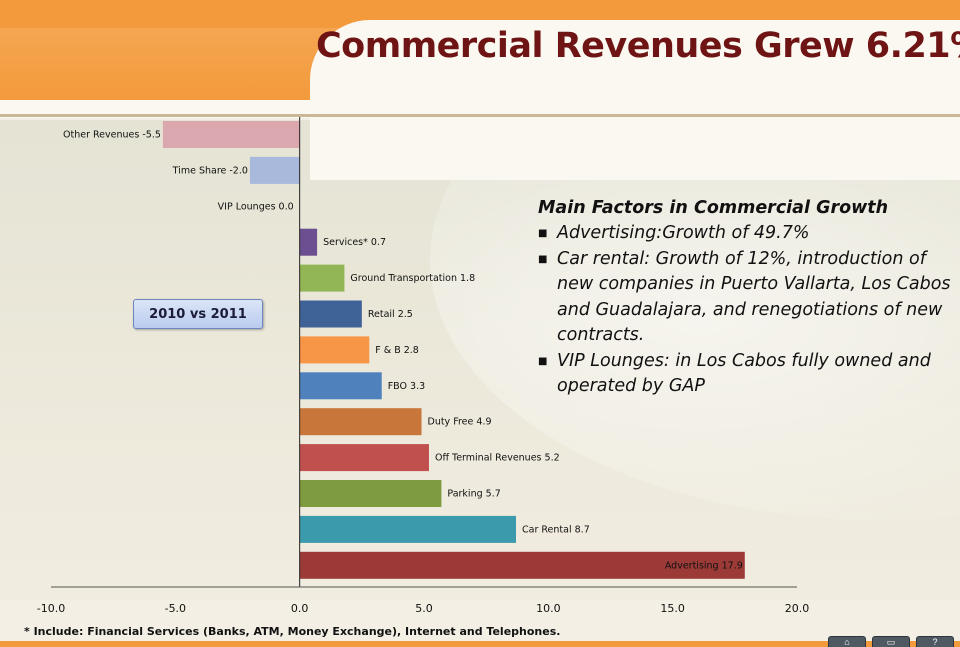 This screenshot has height=647, width=960. Describe the element at coordinates (364, 458) in the screenshot. I see `bar-off-terminal-revenues` at that location.